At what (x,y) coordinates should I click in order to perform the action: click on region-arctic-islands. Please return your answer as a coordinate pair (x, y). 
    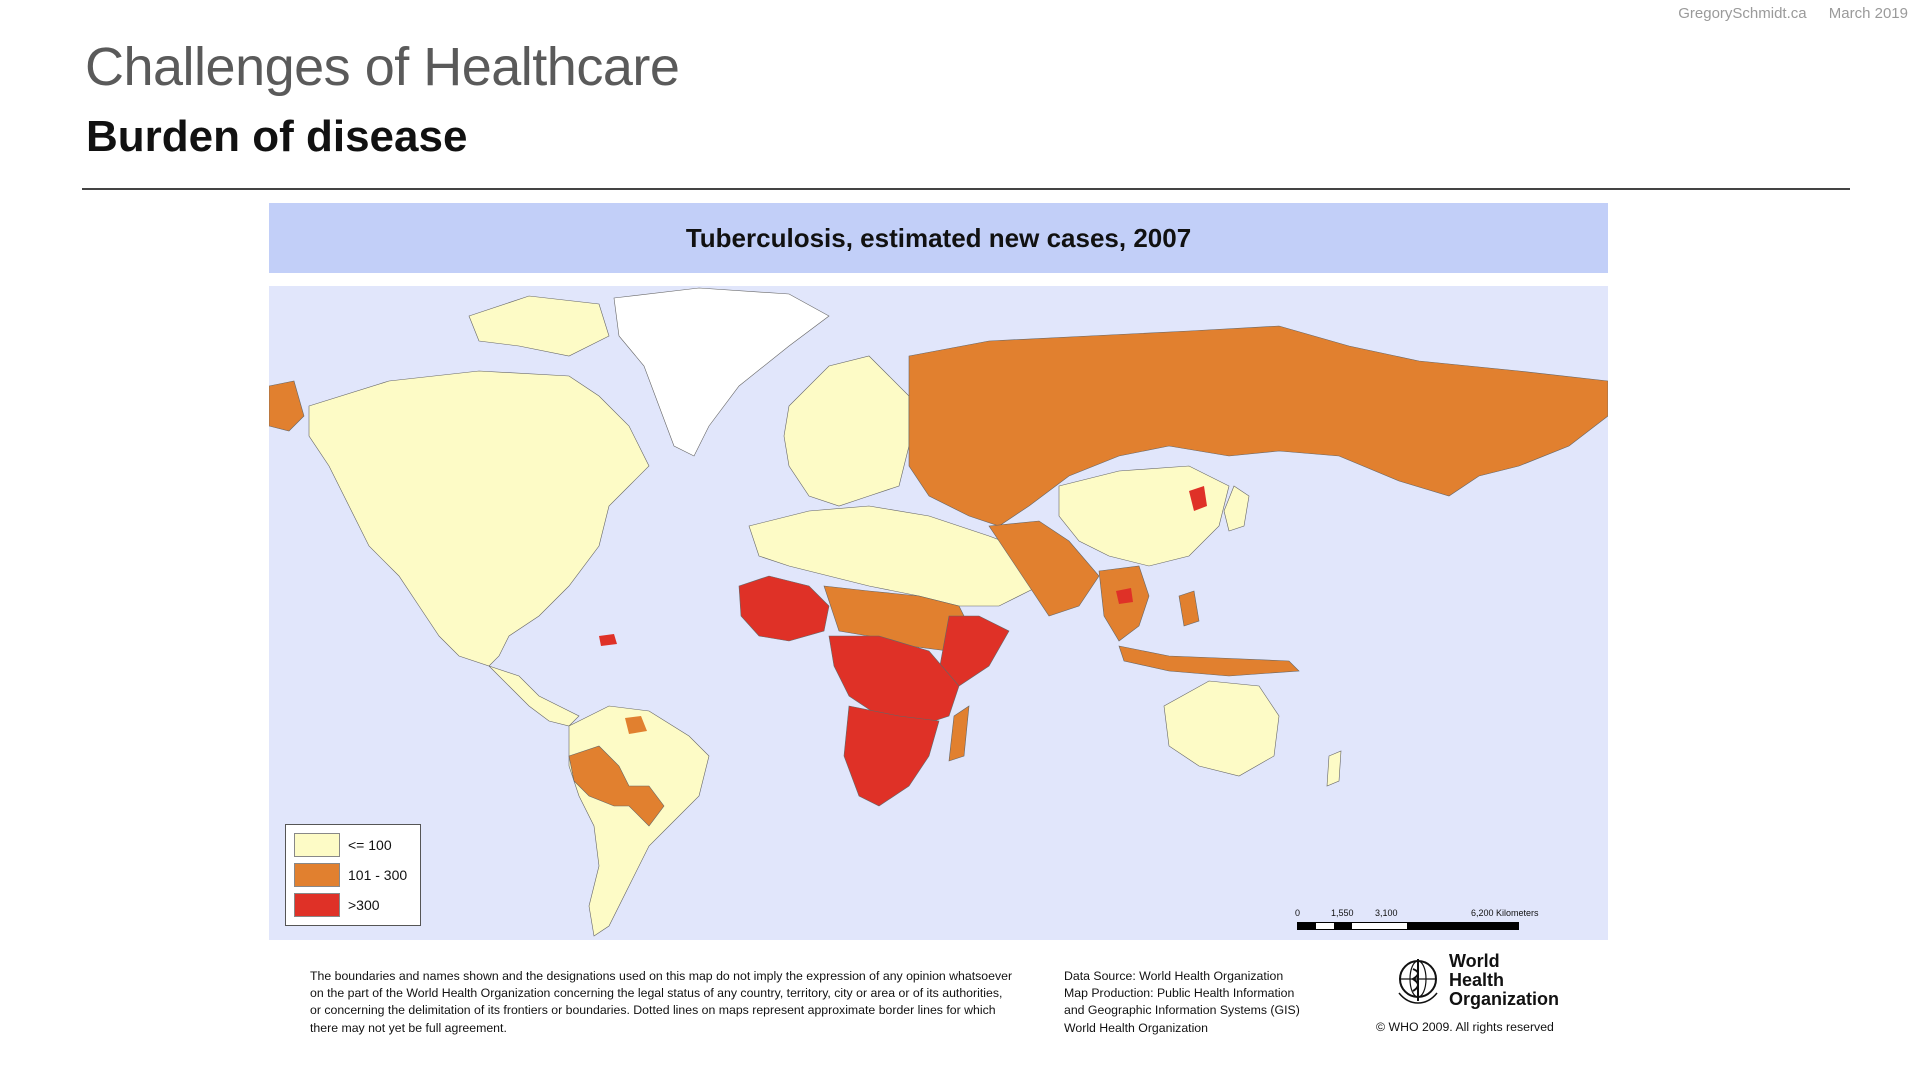
    Looking at the image, I should click on (539, 326).